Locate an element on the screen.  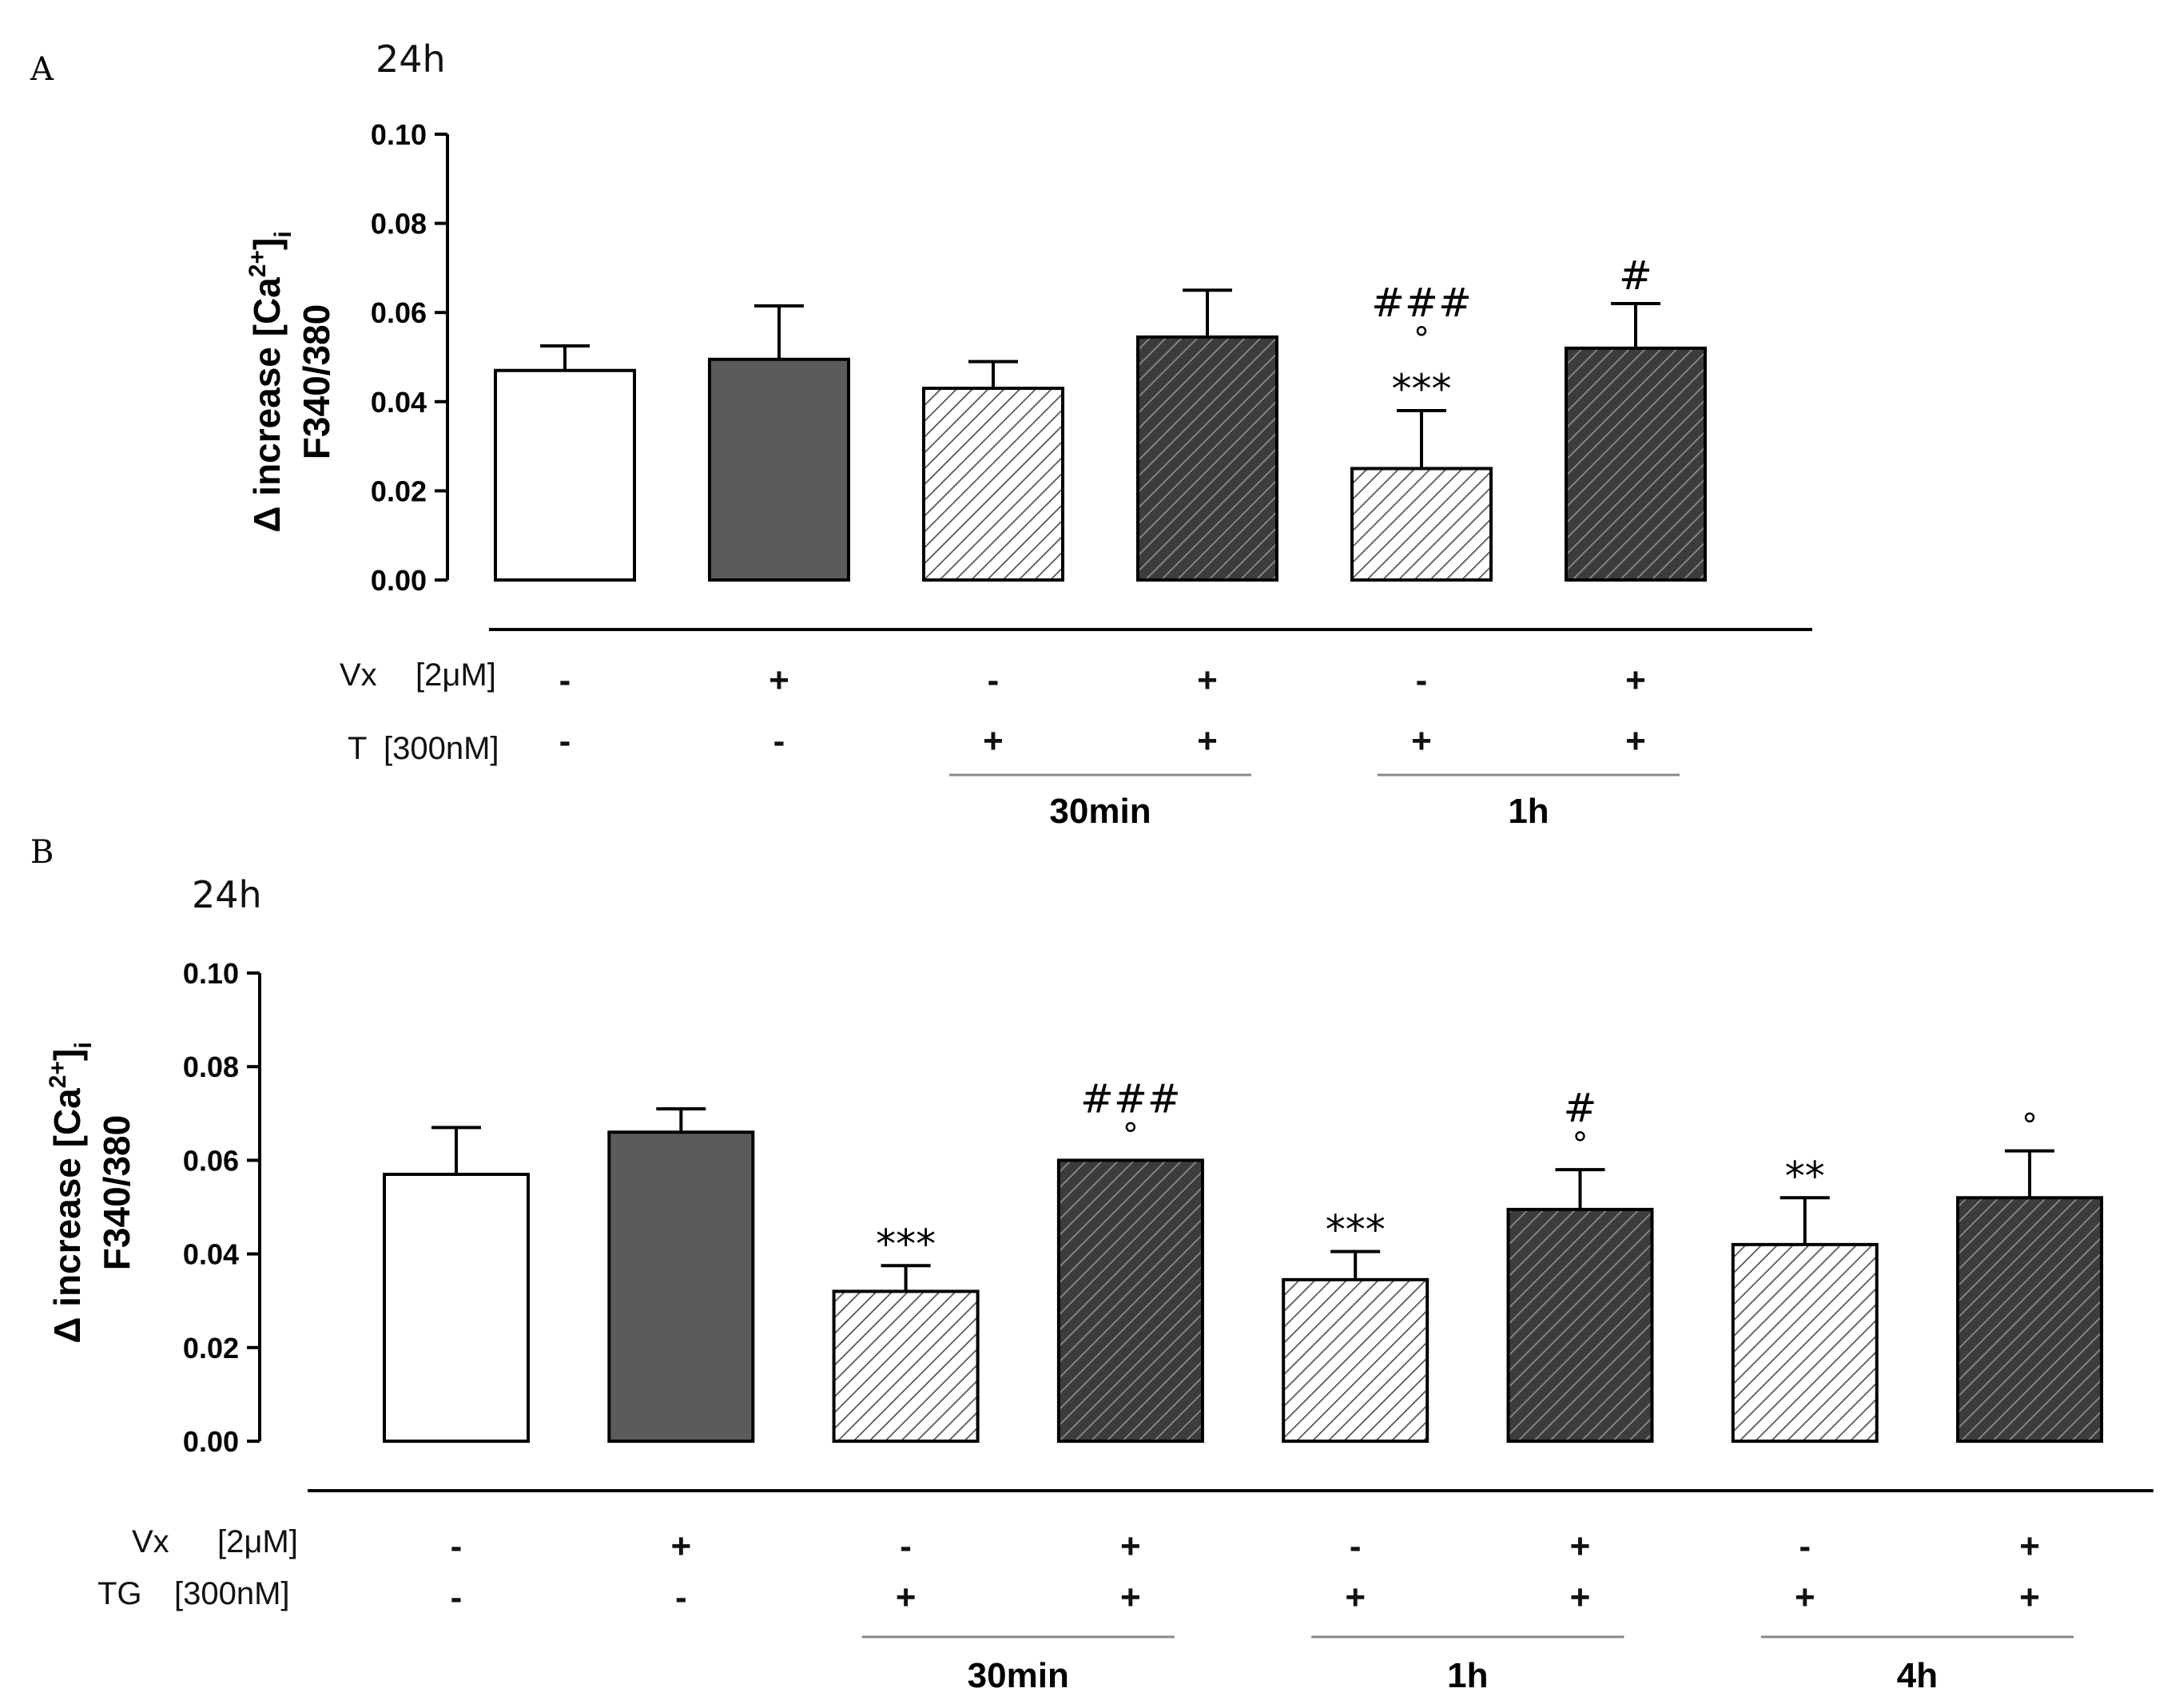
panel-b-y-tick-label: 0.04 is located at coordinates (211, 1254).